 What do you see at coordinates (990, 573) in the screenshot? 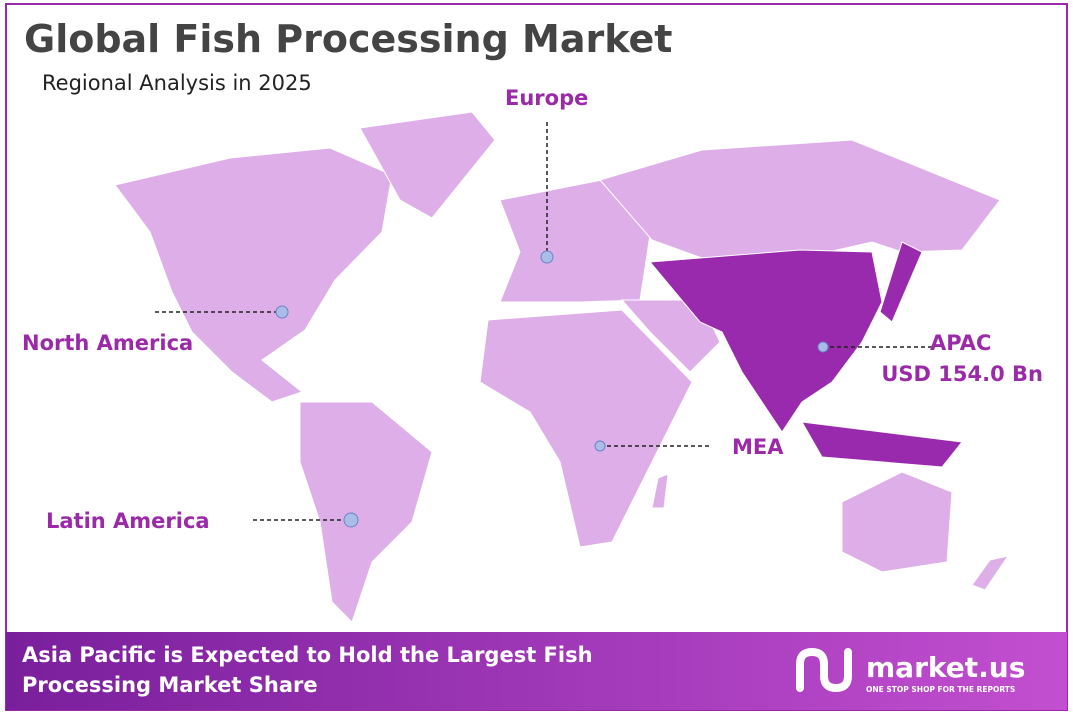
I see `new-zealand` at bounding box center [990, 573].